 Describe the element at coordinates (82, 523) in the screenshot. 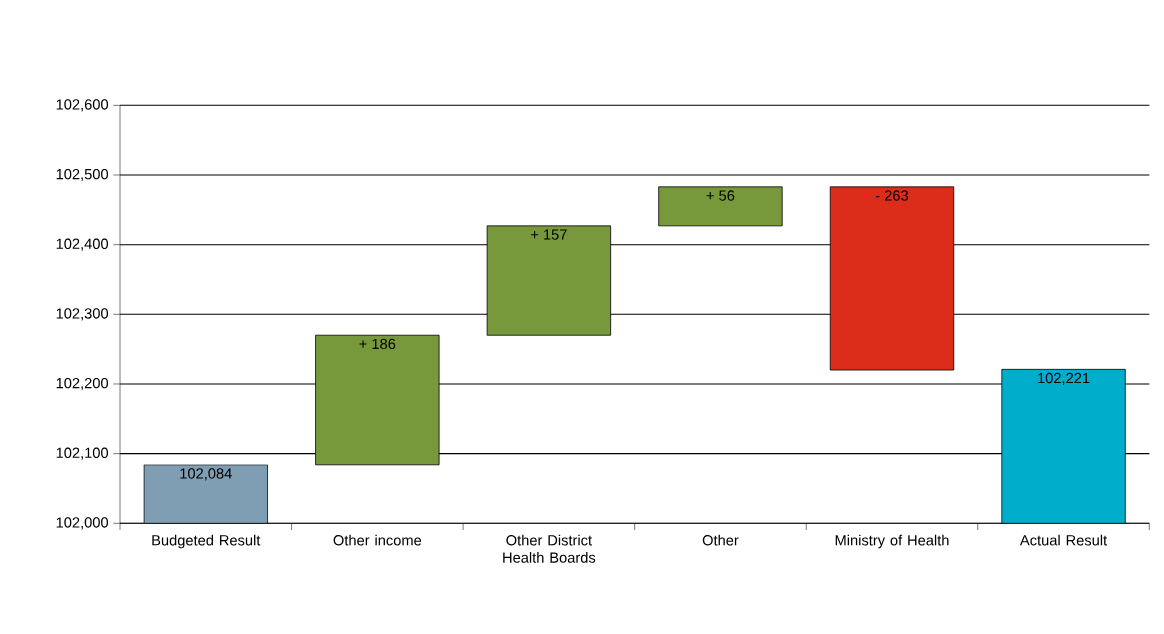

I see `y-tick-label: 102,000` at that location.